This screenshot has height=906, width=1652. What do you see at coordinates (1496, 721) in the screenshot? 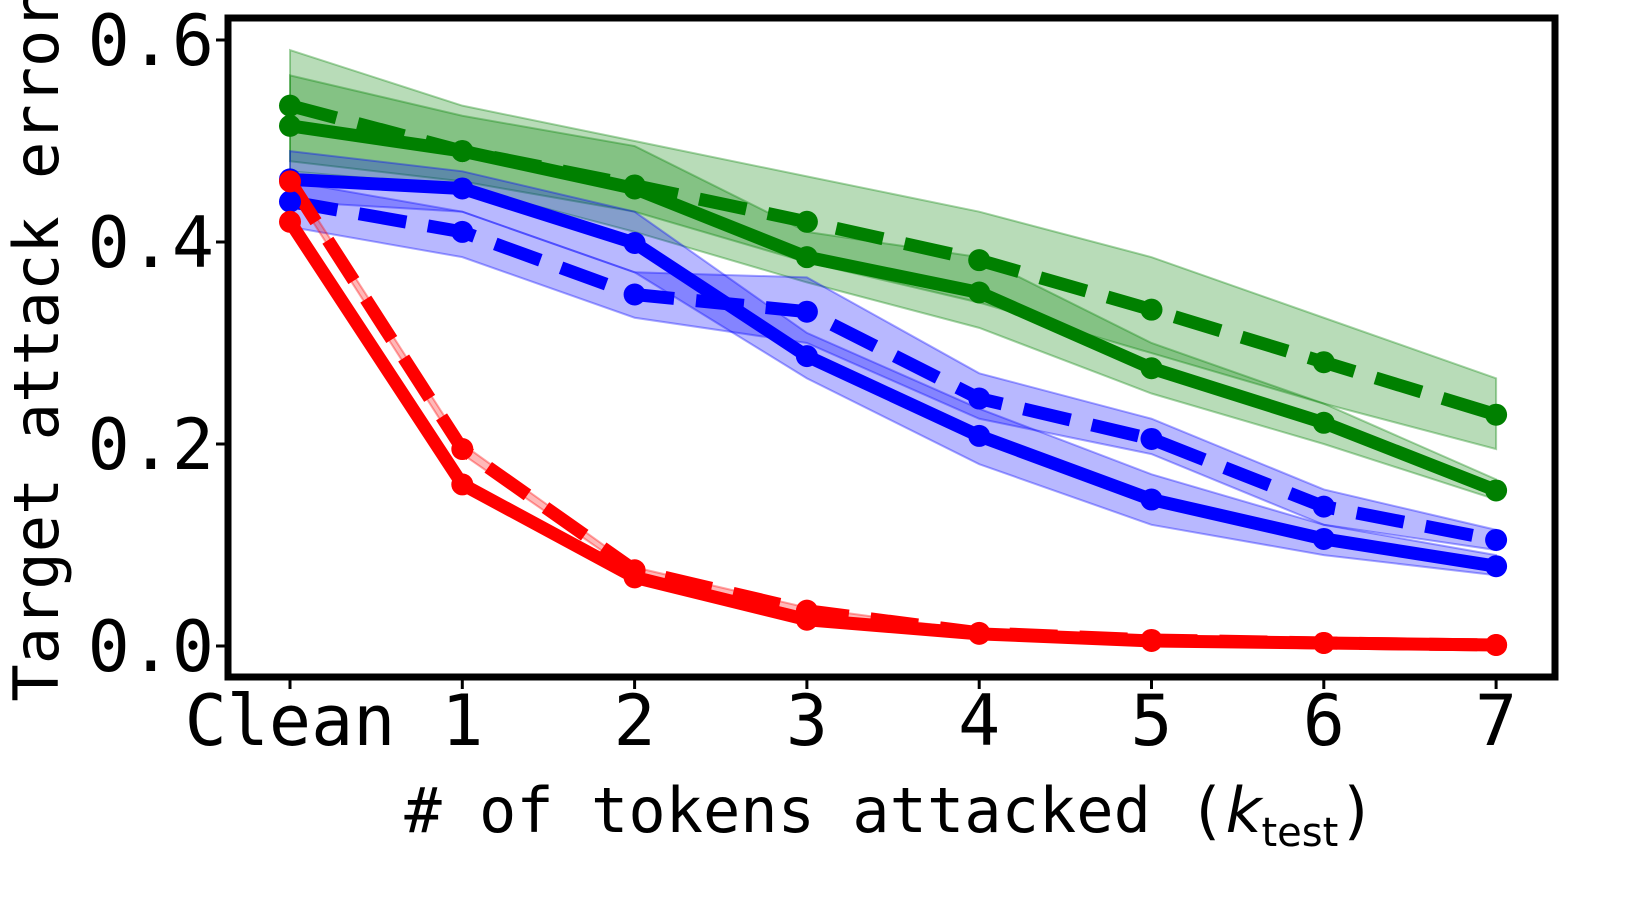
I see `x-tick-label: 7` at bounding box center [1496, 721].